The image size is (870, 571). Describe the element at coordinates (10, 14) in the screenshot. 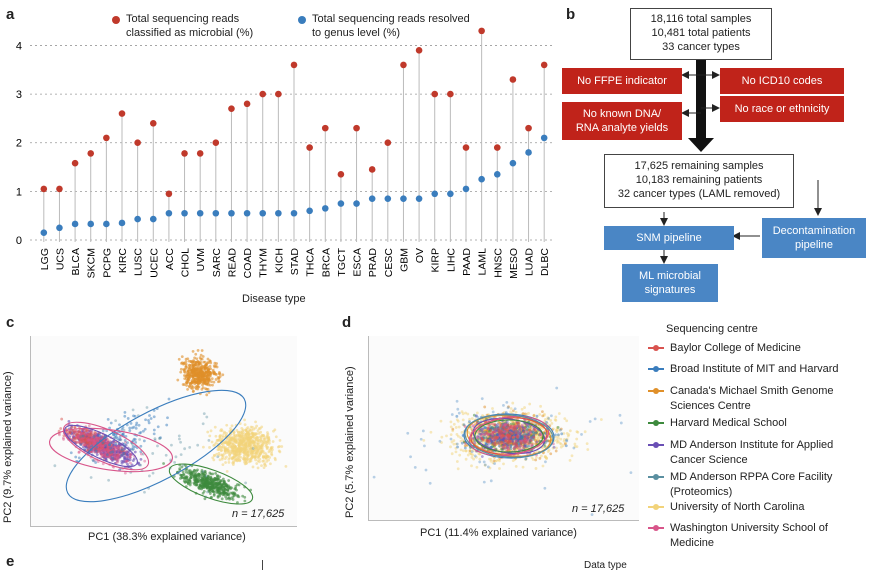

I see `panel-a-letter: a` at that location.